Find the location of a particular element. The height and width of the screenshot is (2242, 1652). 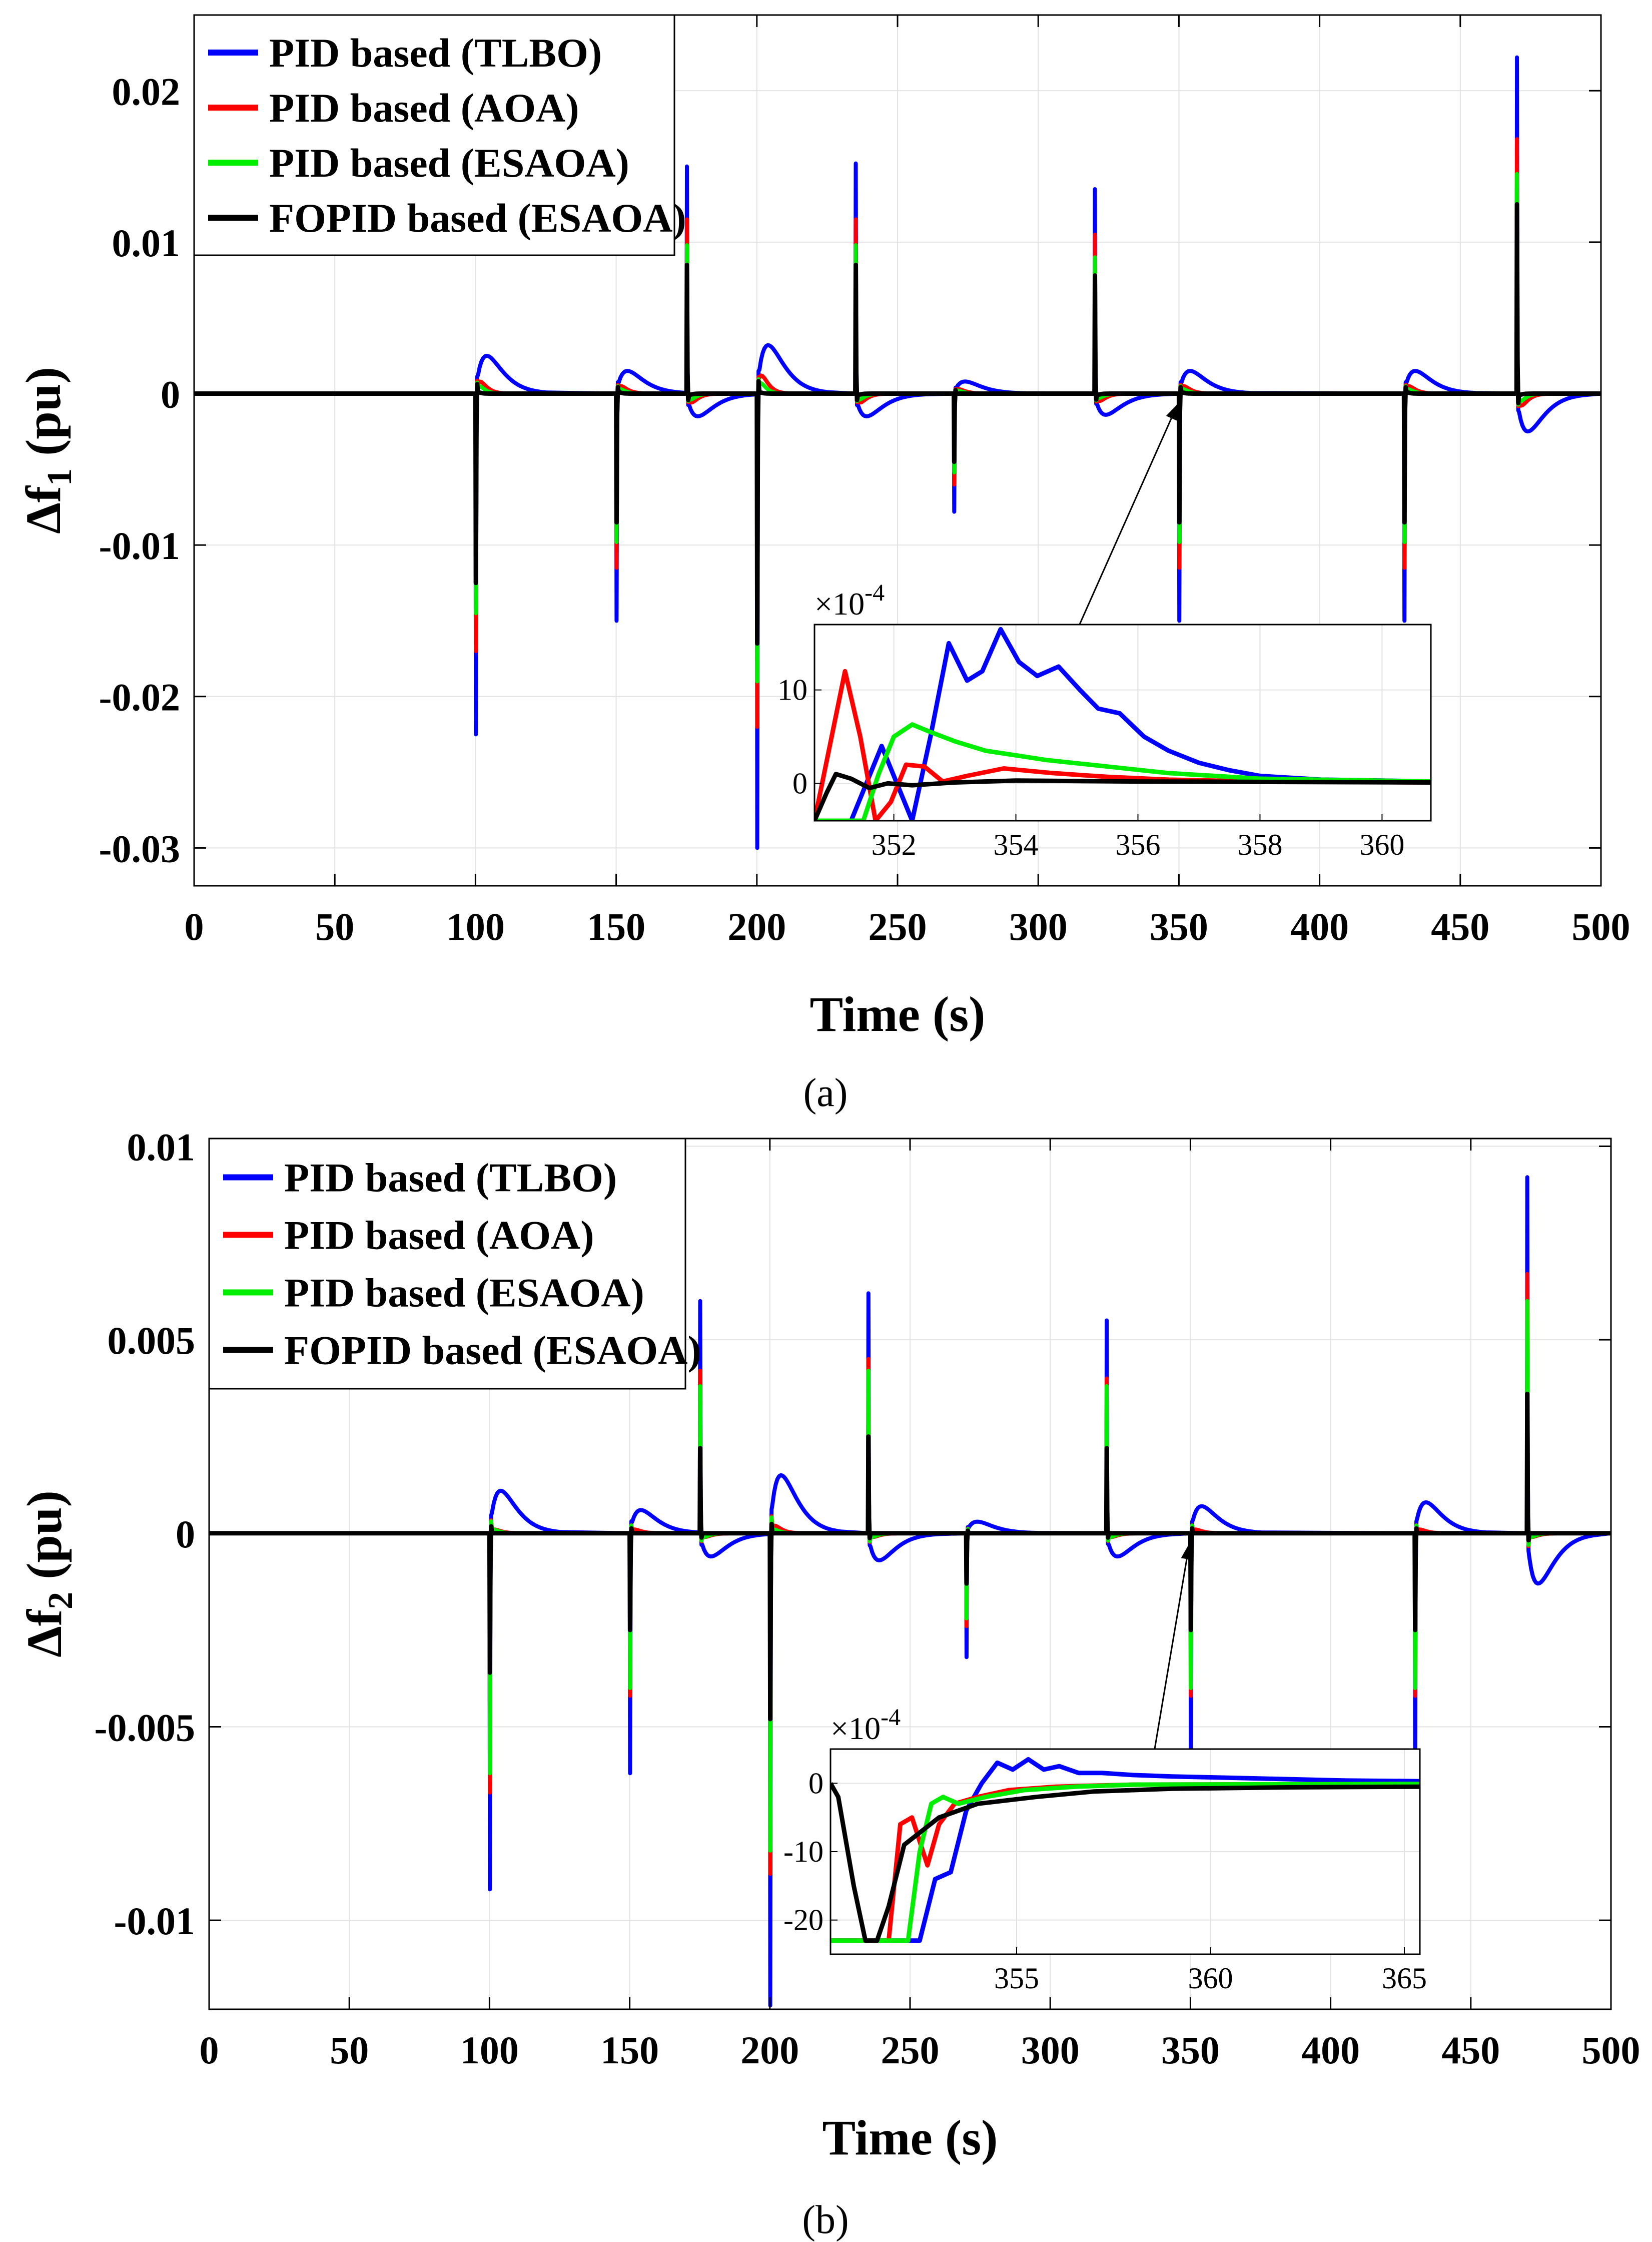

caption-b: (b) is located at coordinates (825, 2220).